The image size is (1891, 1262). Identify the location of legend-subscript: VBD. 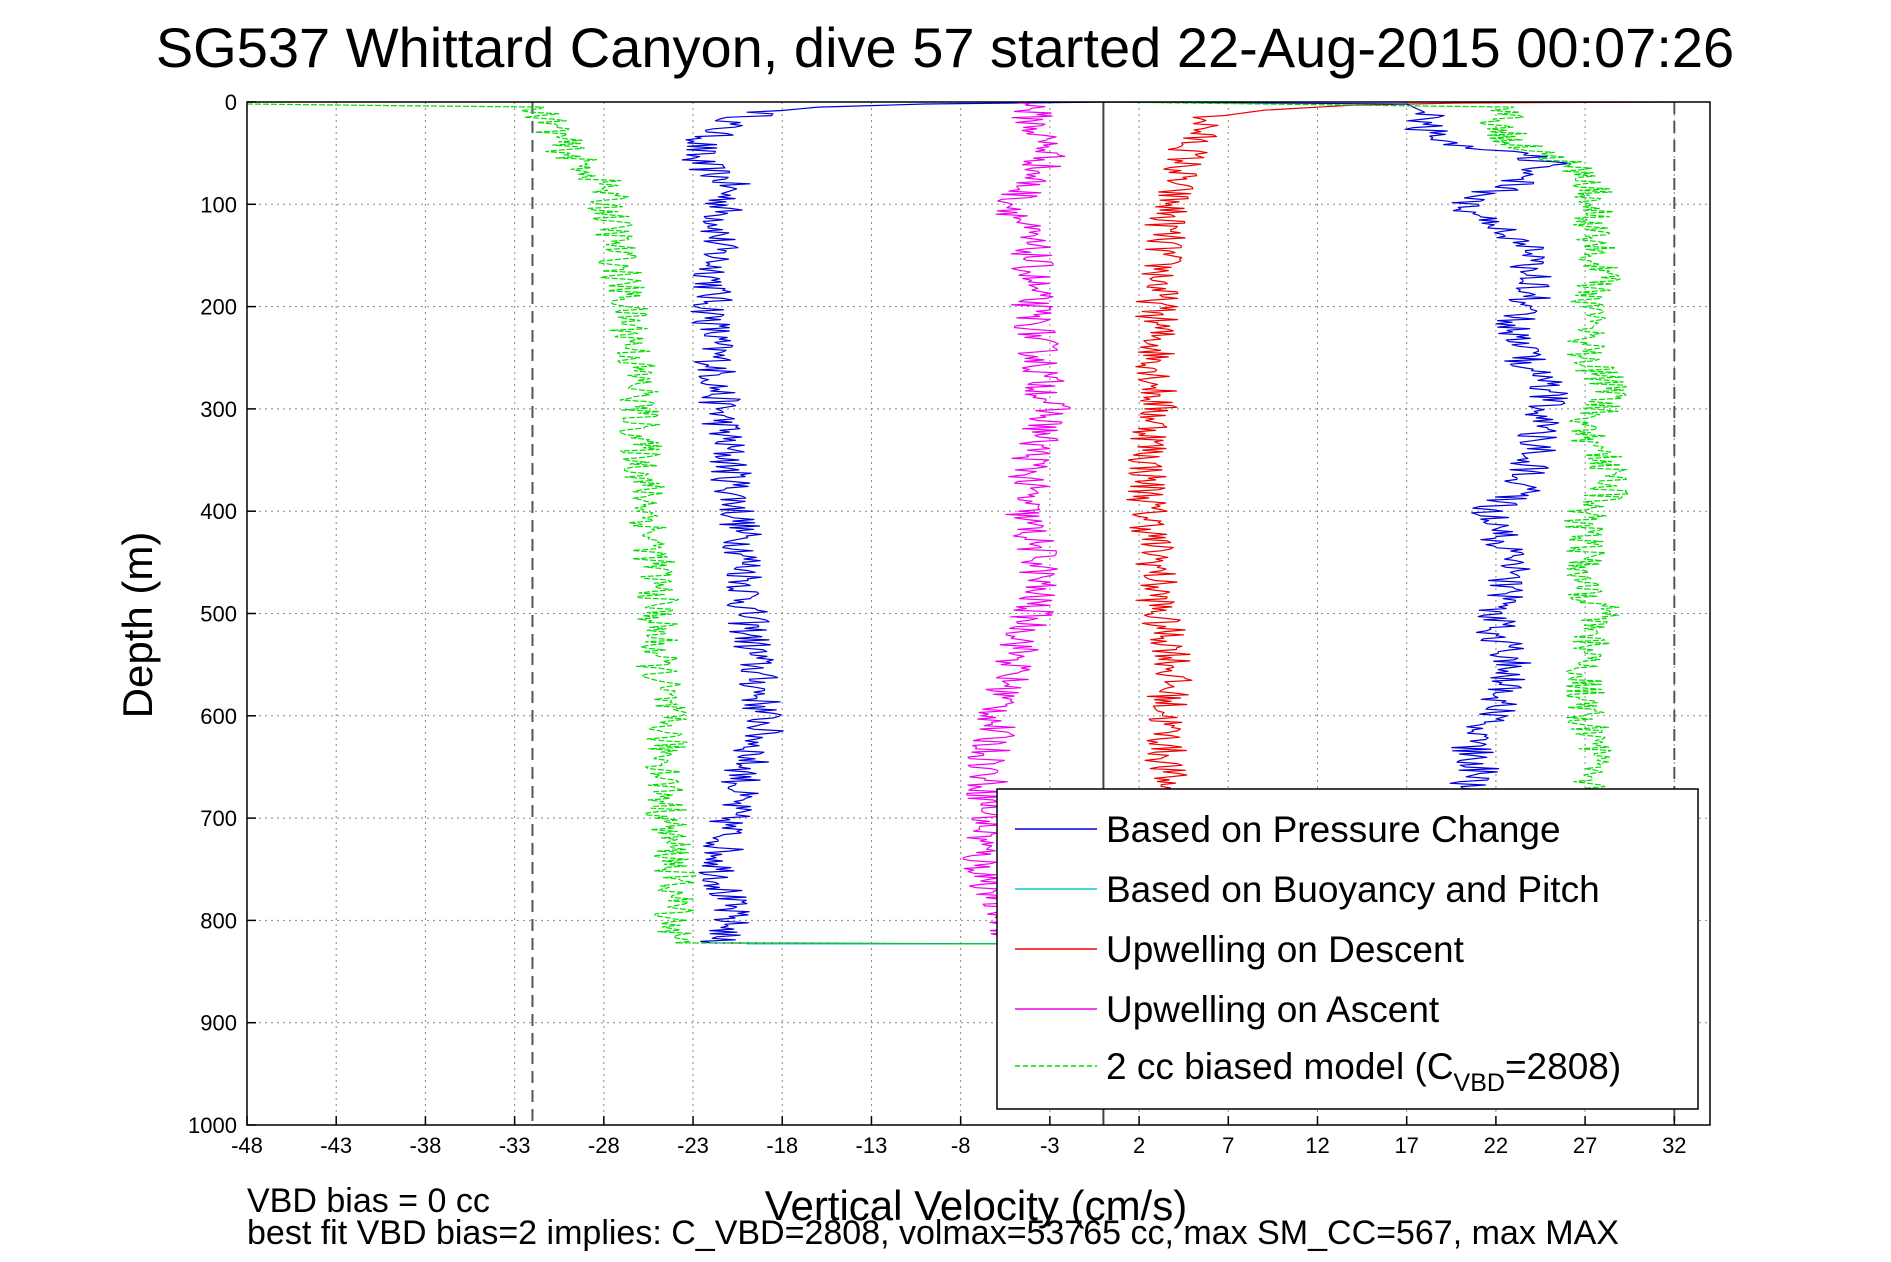
(1479, 1083).